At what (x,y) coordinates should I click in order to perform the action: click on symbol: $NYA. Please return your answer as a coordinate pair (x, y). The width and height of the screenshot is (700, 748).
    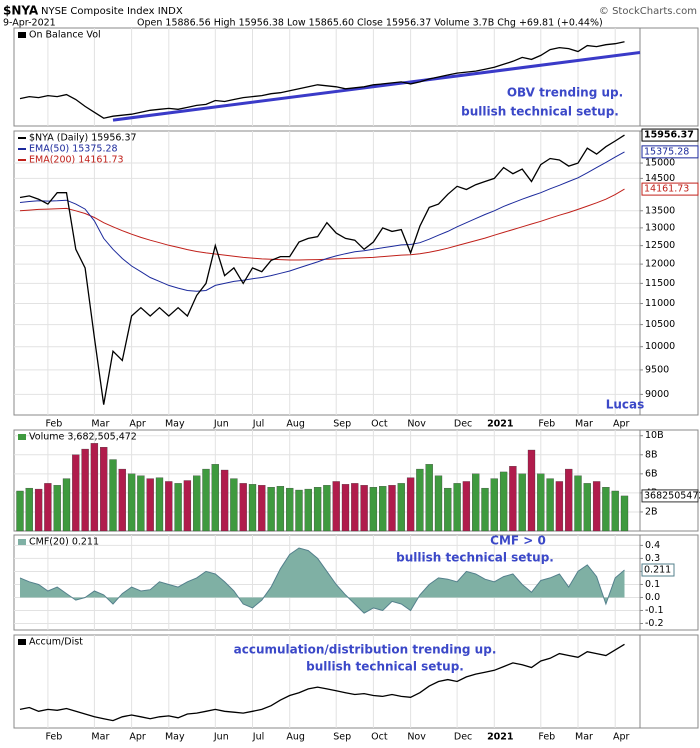
    Looking at the image, I should click on (21, 11).